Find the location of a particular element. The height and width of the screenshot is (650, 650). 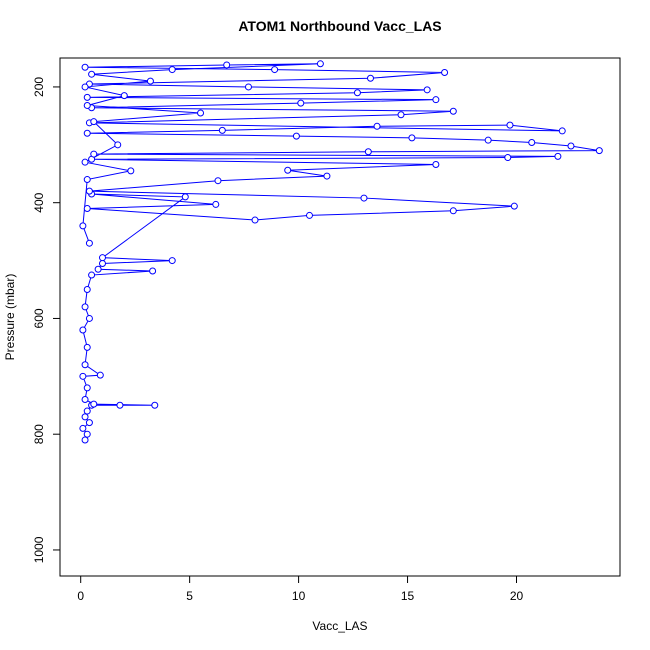

x-axis-label: Vacc_LAS is located at coordinates (339, 626).